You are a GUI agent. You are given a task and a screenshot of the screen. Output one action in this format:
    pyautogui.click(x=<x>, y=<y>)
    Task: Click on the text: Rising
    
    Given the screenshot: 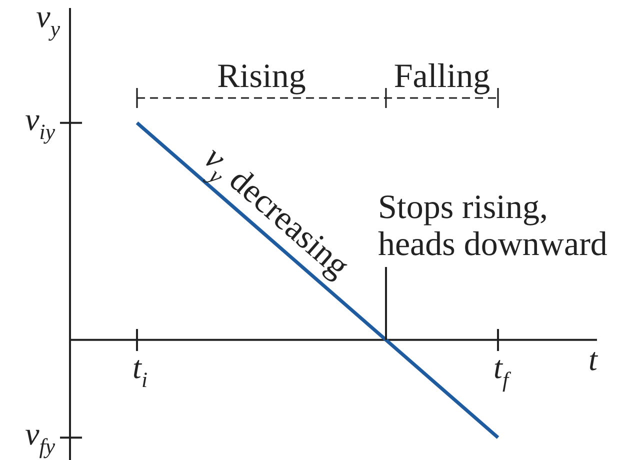 What is the action you would take?
    pyautogui.click(x=261, y=76)
    